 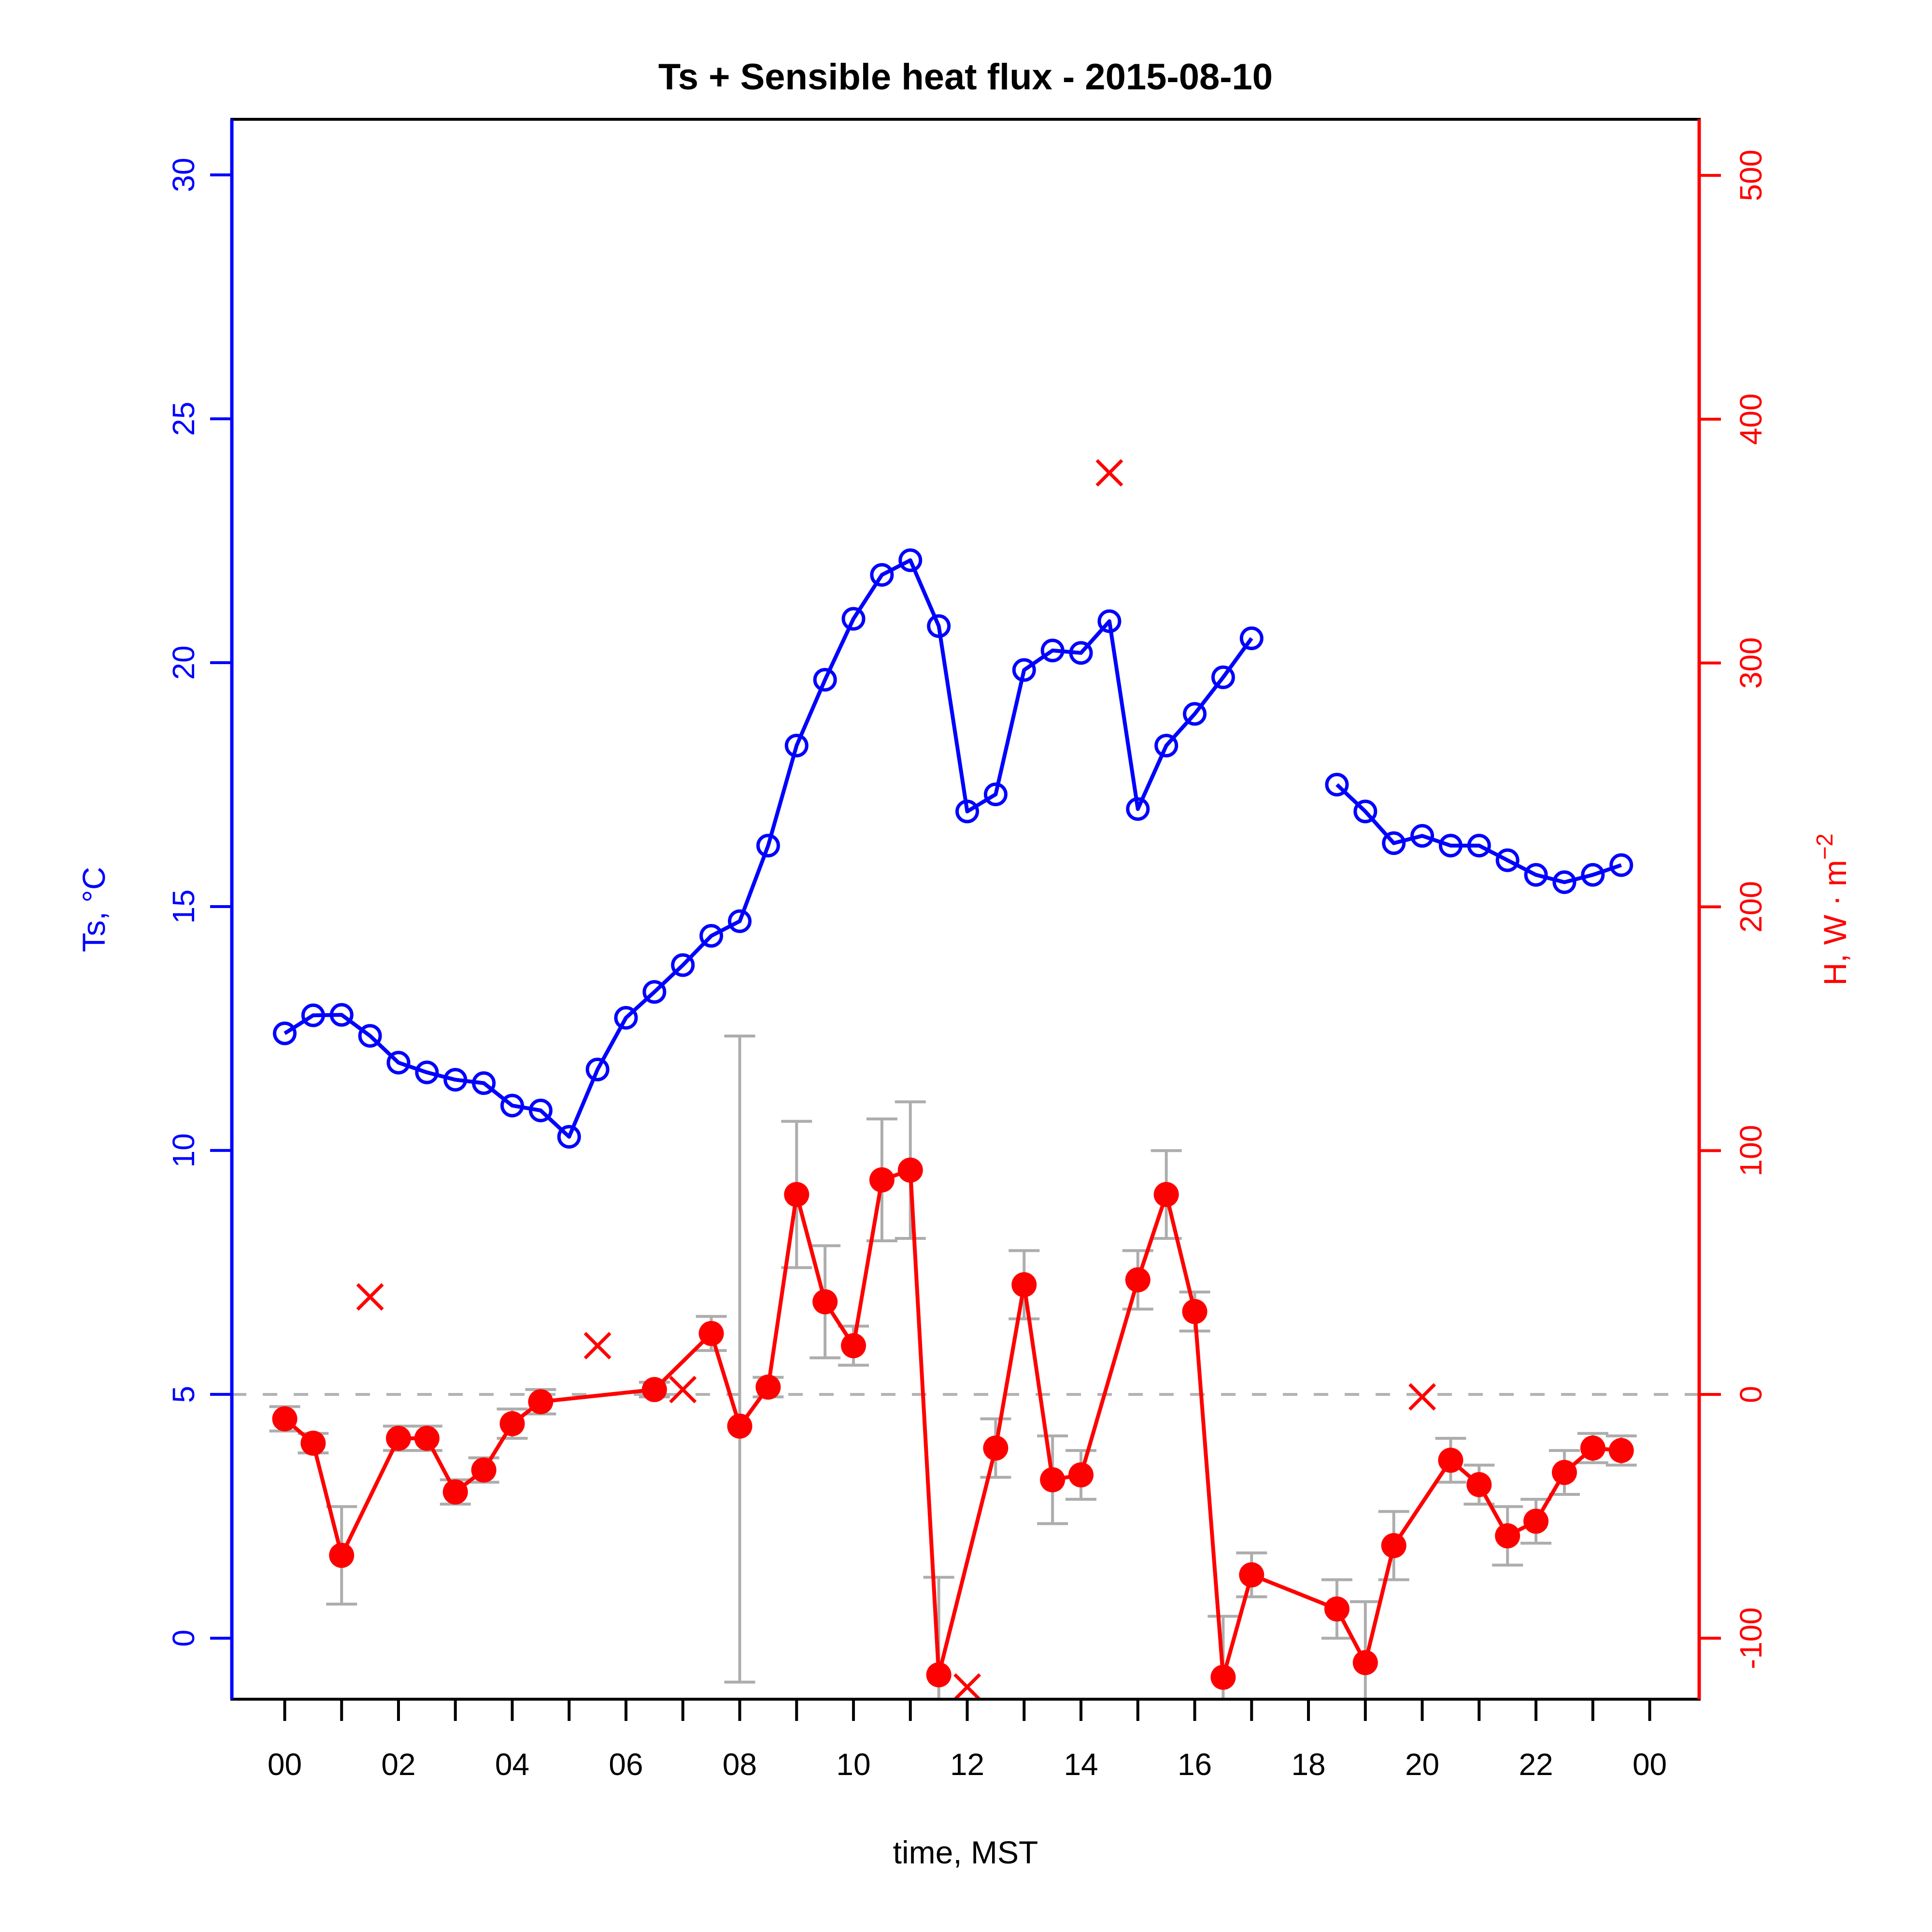 I want to click on right-axis-title: H, W · m−2, so click(x=1832, y=910).